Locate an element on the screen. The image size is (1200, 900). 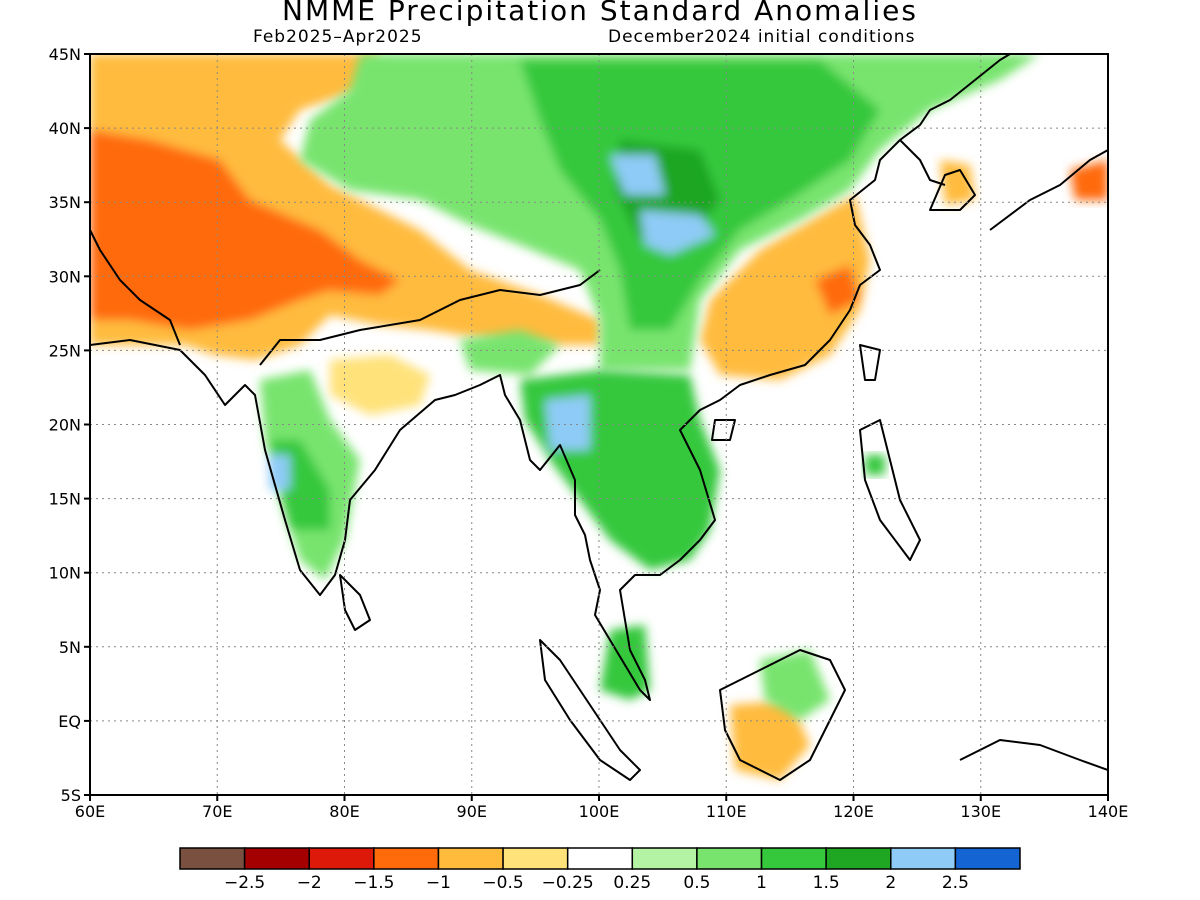
lat-tick-label: 15N is located at coordinates (65, 499).